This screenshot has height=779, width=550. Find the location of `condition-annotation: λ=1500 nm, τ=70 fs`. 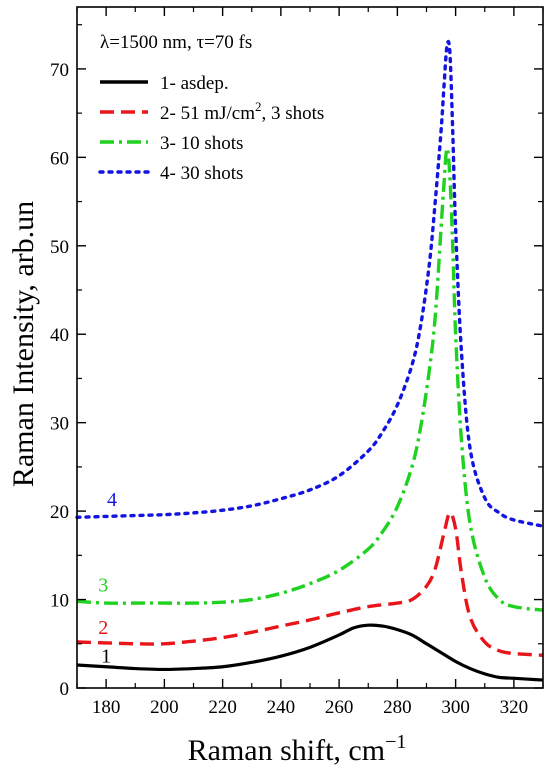

condition-annotation: λ=1500 nm, τ=70 fs is located at coordinates (176, 42).